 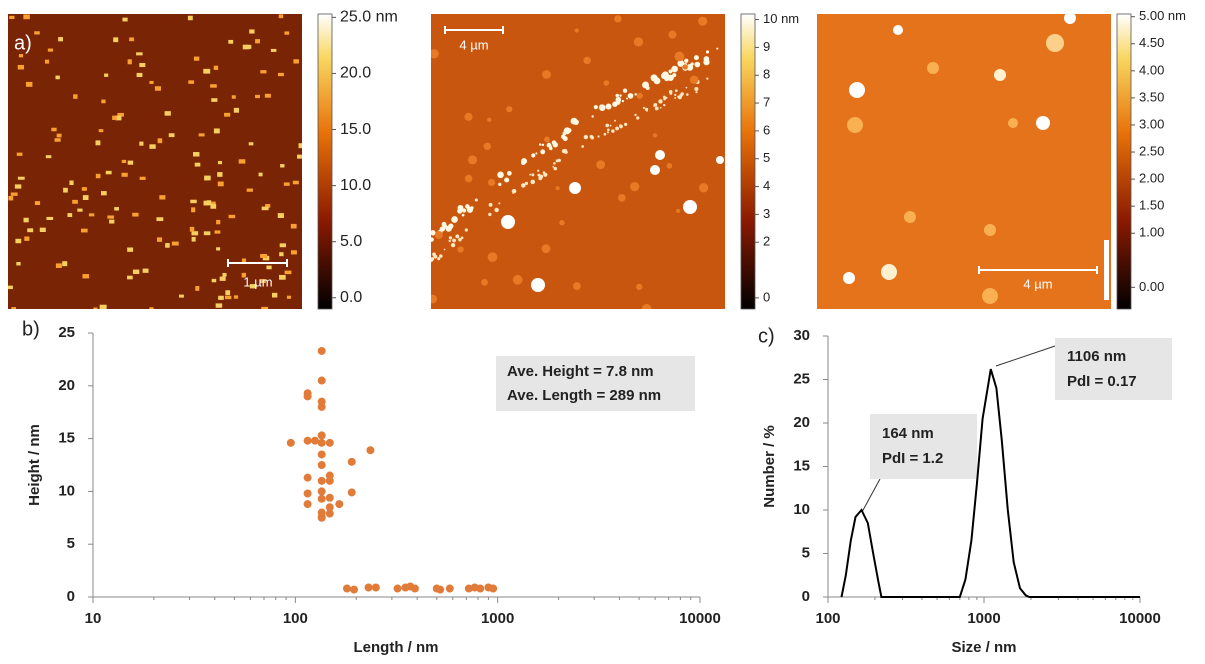 I want to click on afm-features, so click(x=155, y=161).